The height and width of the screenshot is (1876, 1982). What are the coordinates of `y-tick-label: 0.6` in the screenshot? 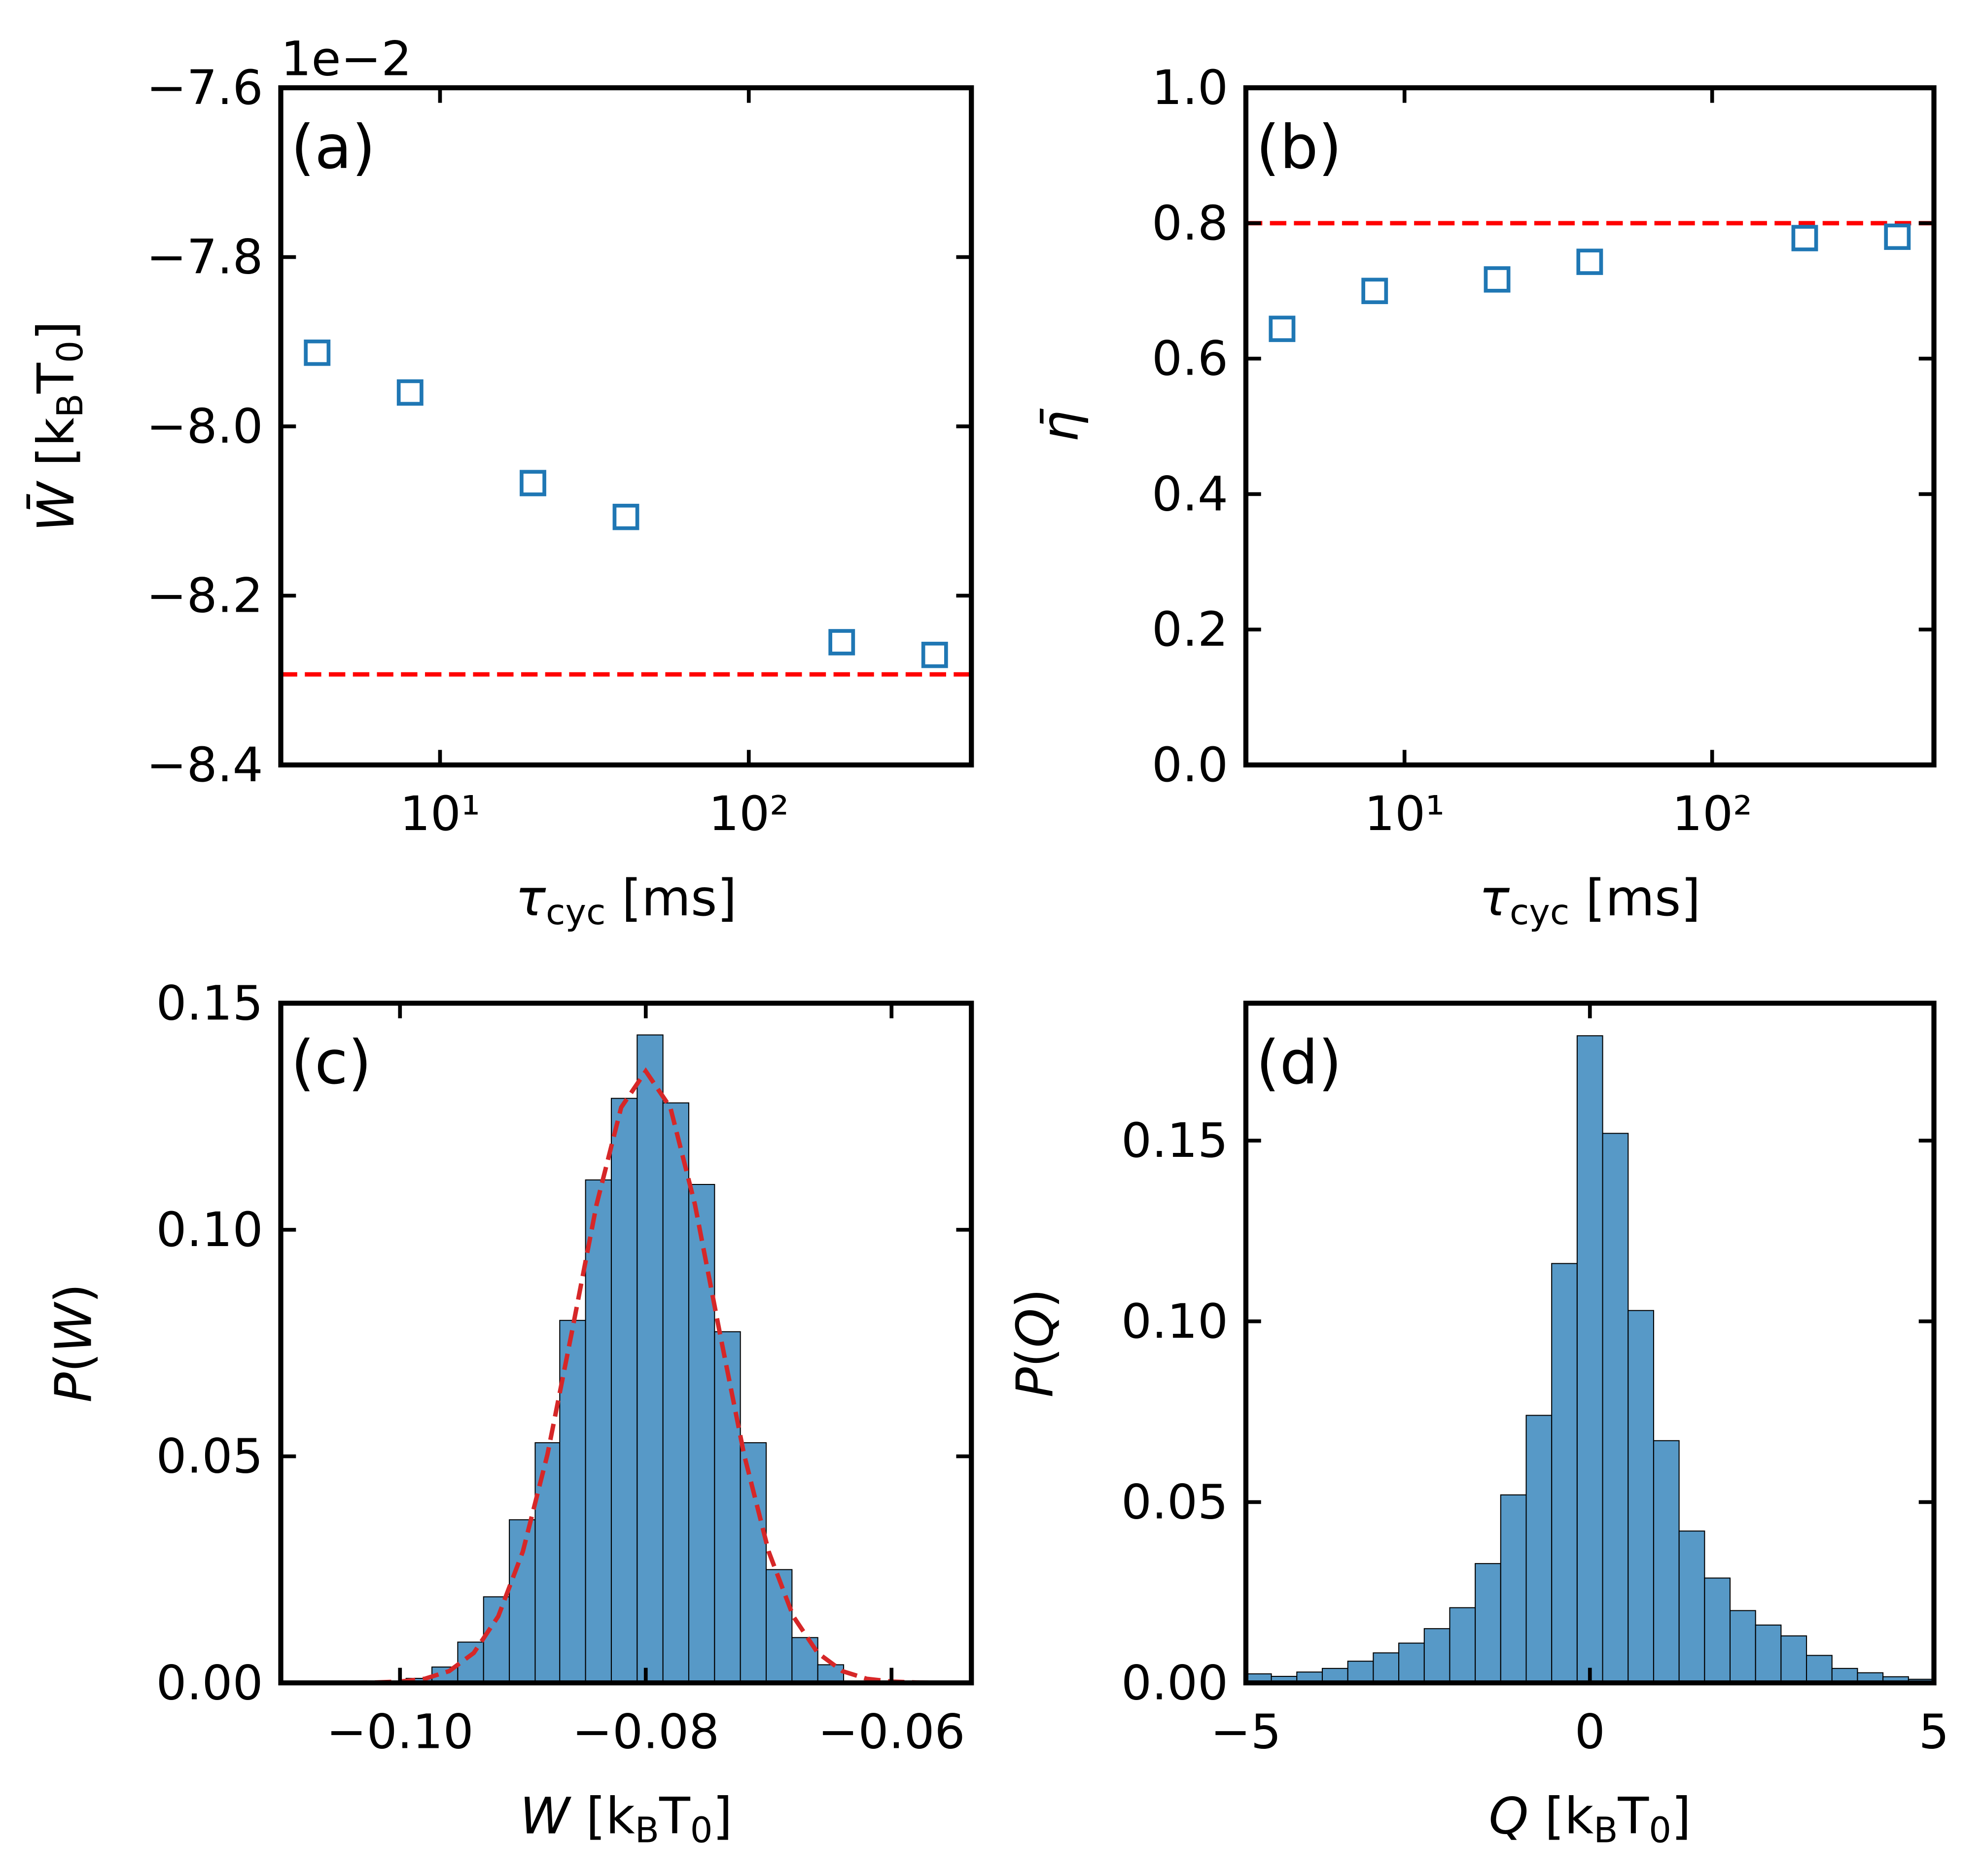 It's located at (1190, 358).